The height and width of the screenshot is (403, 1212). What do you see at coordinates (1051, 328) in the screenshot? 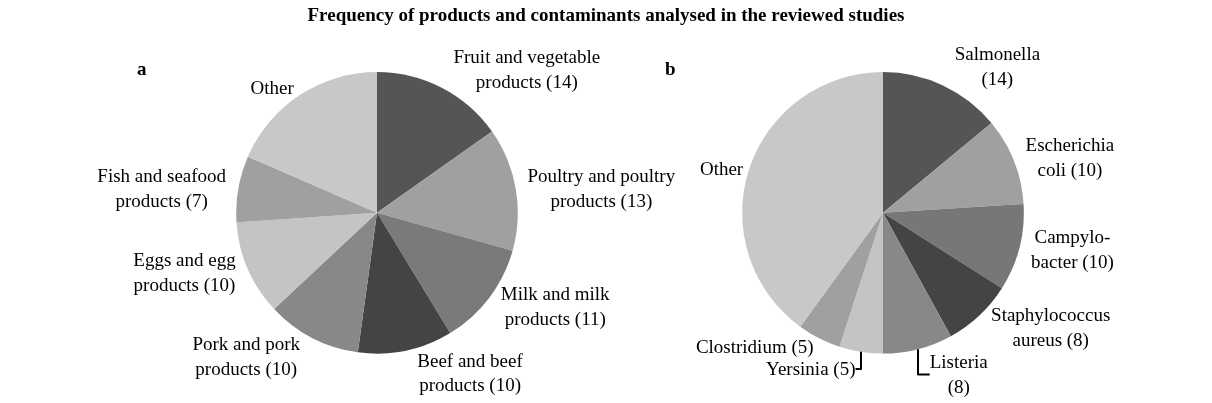
I see `slice-label: Staphylococcus aureus (8)` at bounding box center [1051, 328].